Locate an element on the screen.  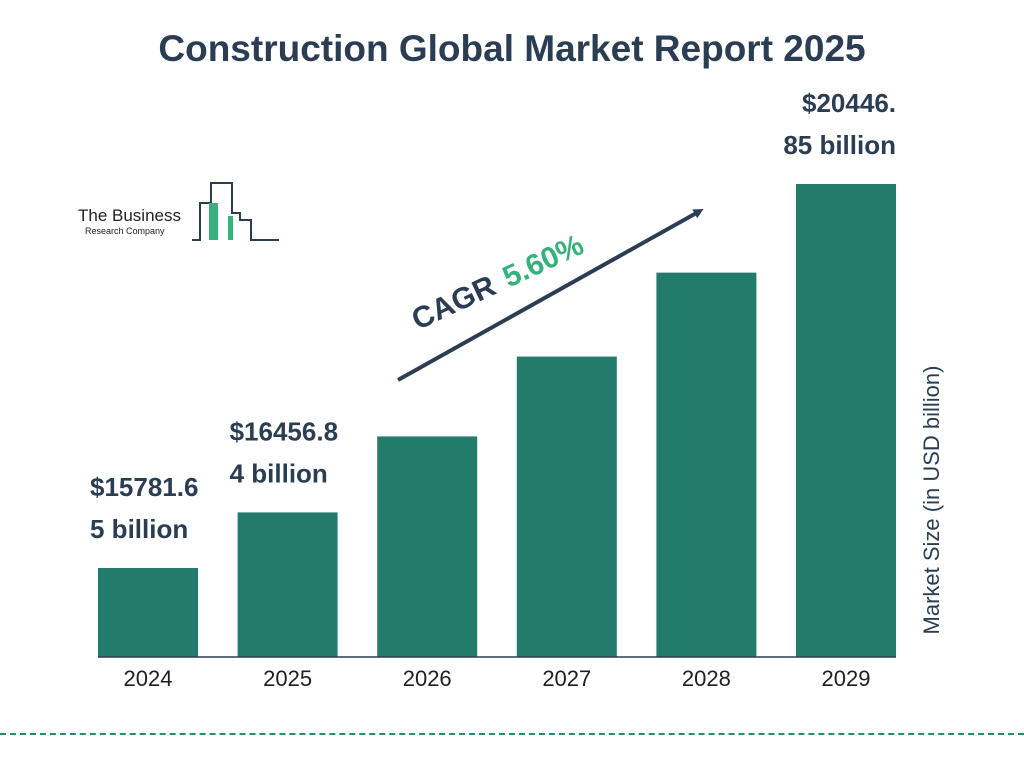
cagr-arrow is located at coordinates (550, 295).